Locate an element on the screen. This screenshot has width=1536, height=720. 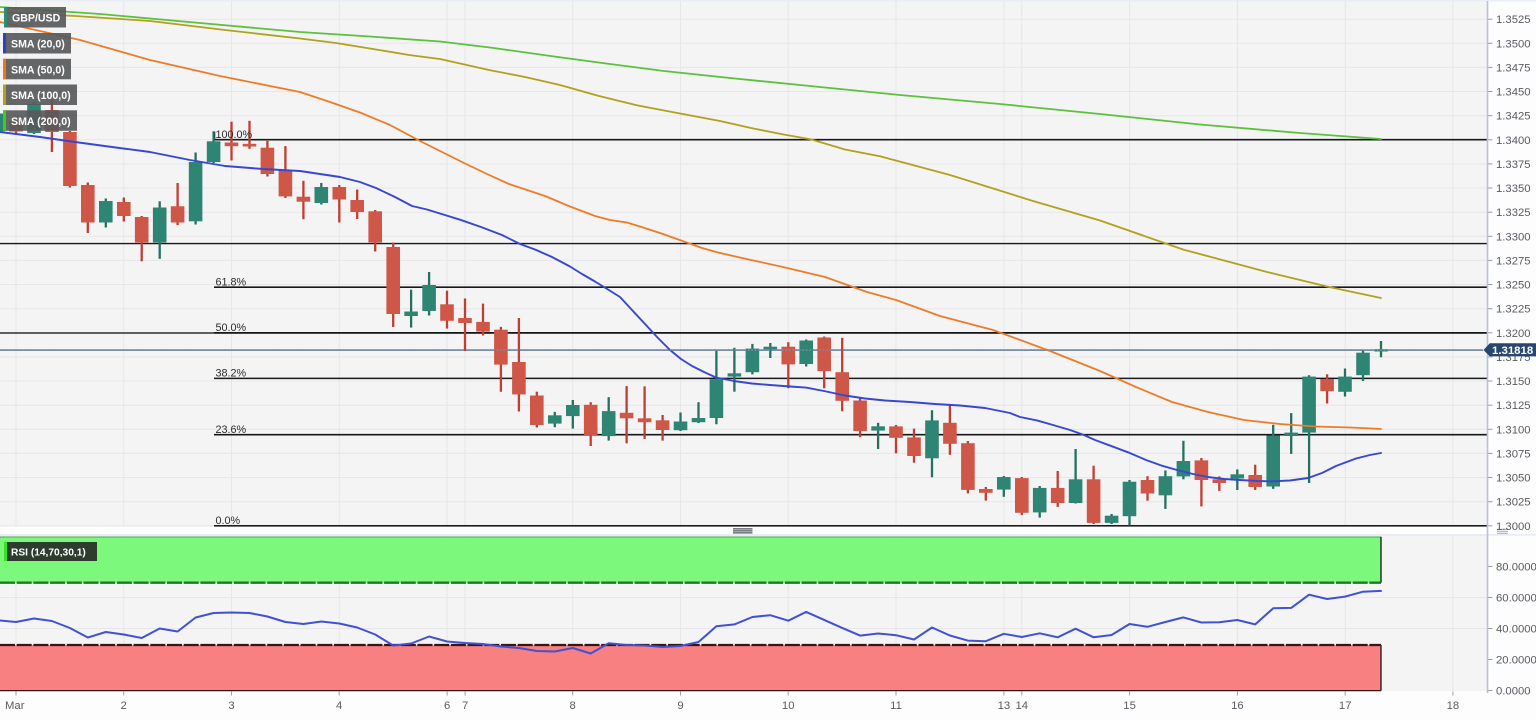
svg-text: 1.3150 is located at coordinates (1513, 382).